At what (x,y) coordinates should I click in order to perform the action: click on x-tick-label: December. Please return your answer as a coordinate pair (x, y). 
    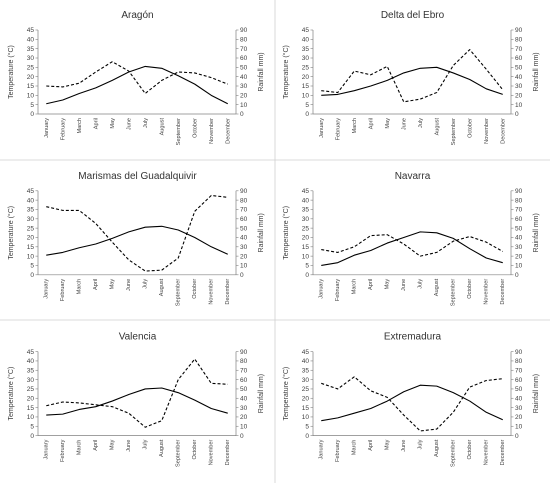
    Looking at the image, I should click on (503, 131).